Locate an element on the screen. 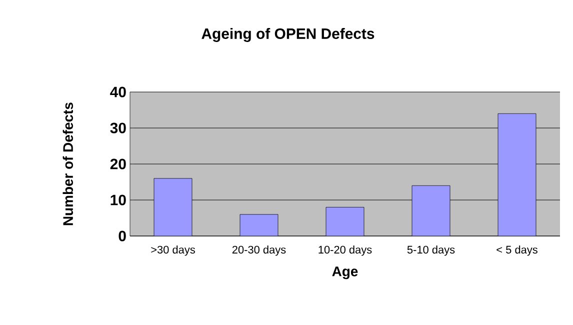  y-tick-label: 40 is located at coordinates (118, 92).